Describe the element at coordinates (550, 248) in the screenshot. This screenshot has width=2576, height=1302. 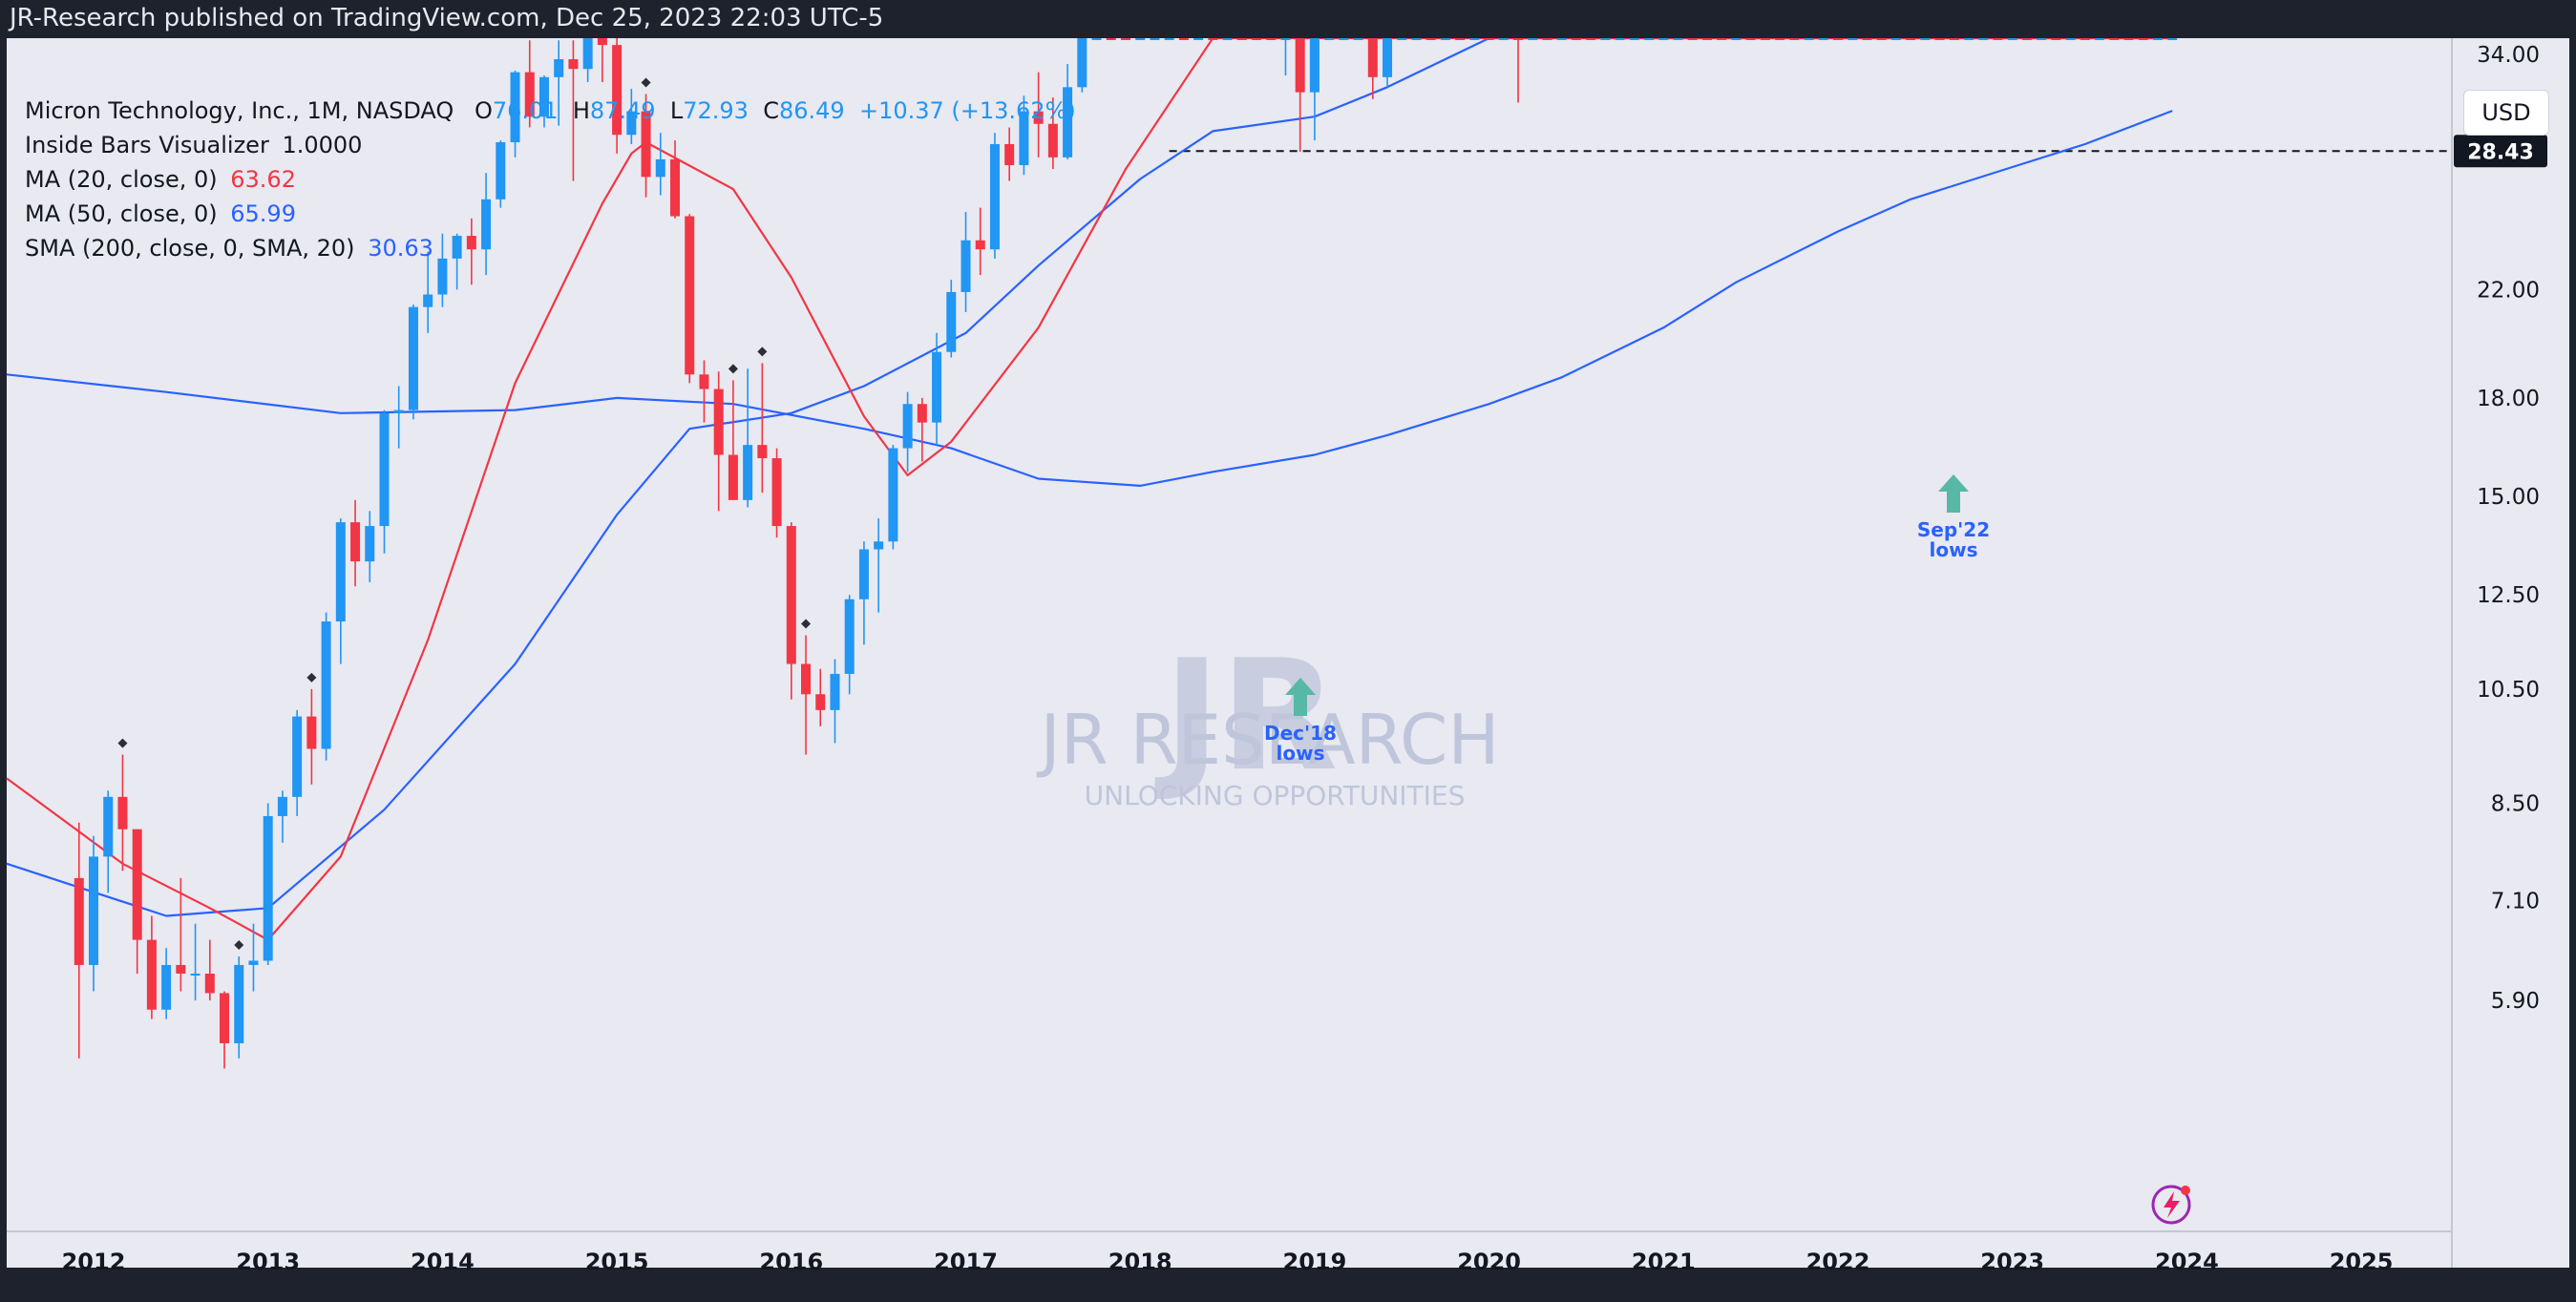
I see `indicator-sma200: SMA (200, close, 0, SMA, 20) 30.63` at that location.